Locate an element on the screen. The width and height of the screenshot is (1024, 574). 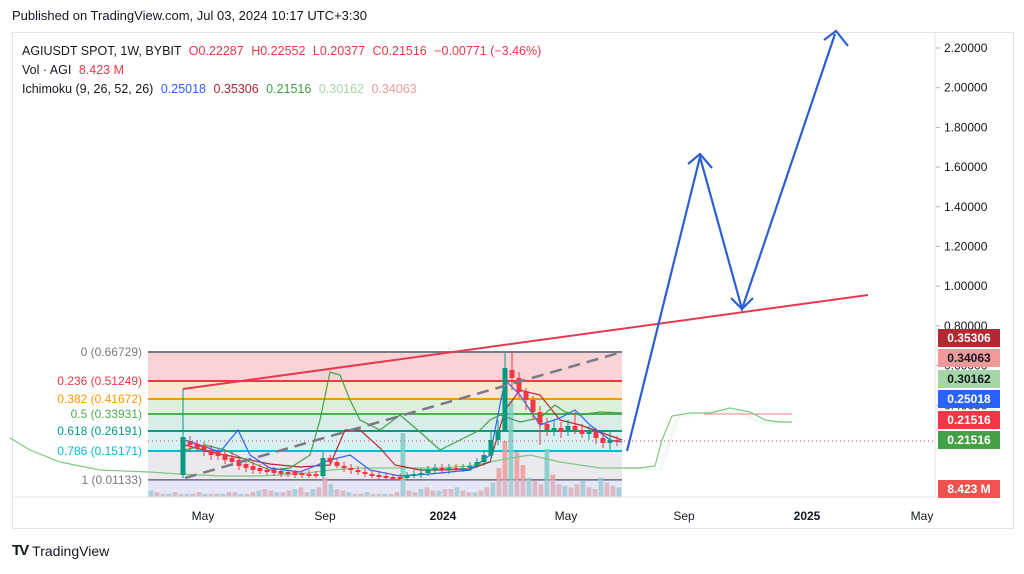
fib-label: 0.5 (0.33931) is located at coordinates (106, 414).